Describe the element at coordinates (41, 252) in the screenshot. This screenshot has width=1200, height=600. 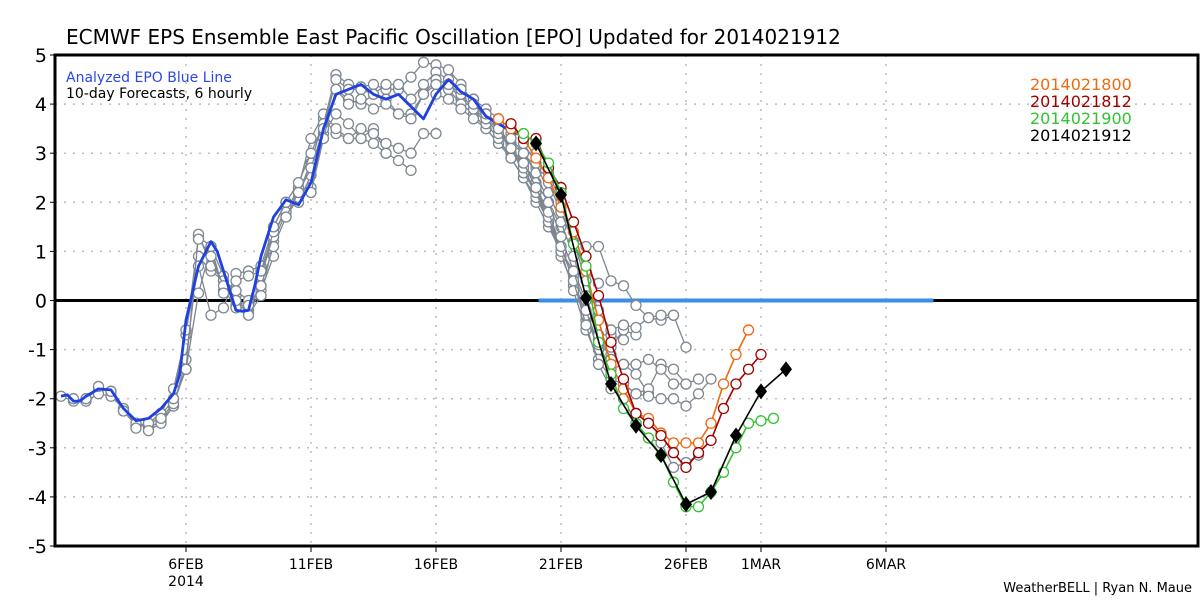
I see `y-tick-label: 1` at that location.